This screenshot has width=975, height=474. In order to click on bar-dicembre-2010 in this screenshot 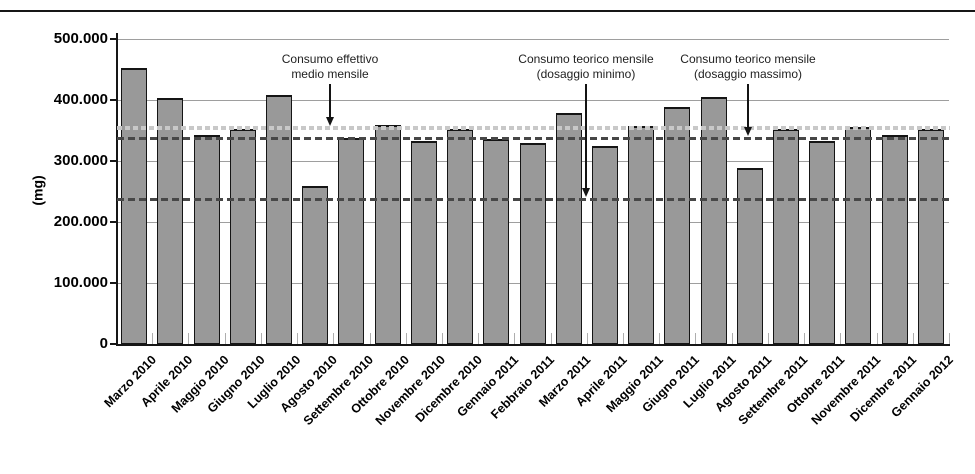, I will do `click(460, 236)`.